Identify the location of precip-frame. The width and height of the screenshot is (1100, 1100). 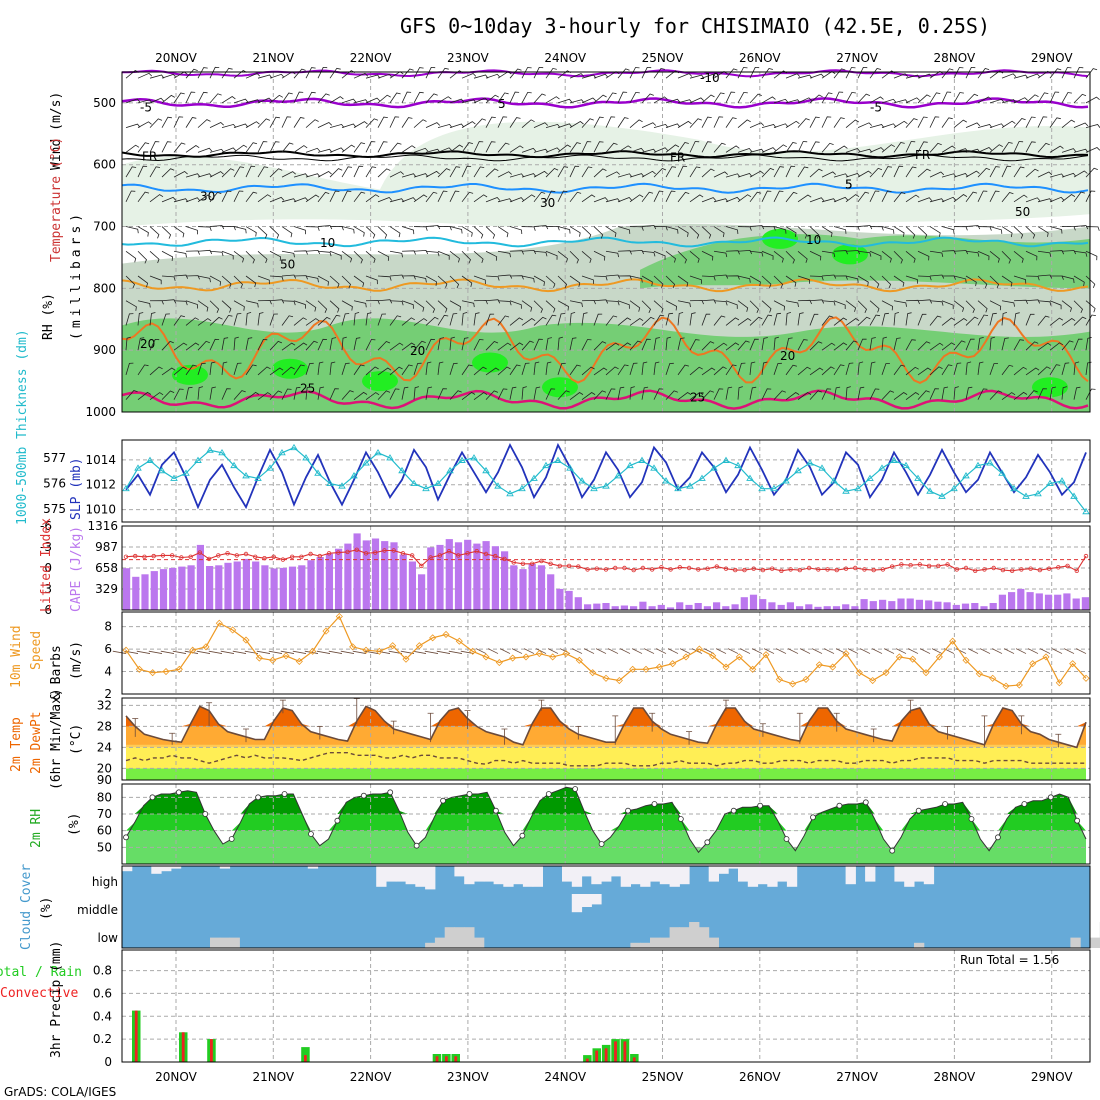
(606, 1006).